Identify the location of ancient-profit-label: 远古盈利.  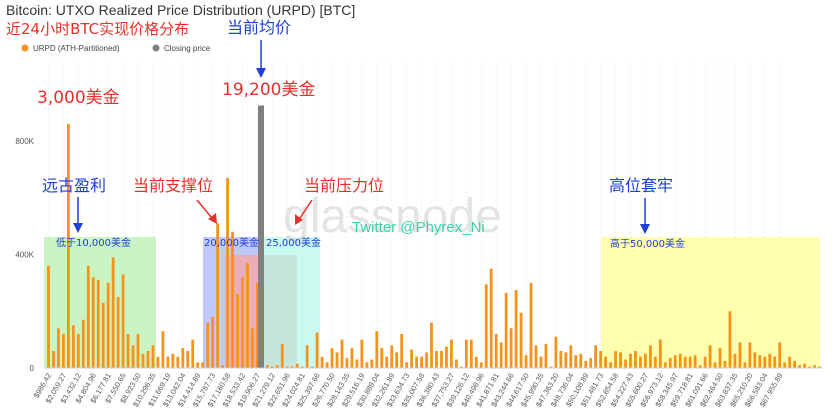
(74, 185).